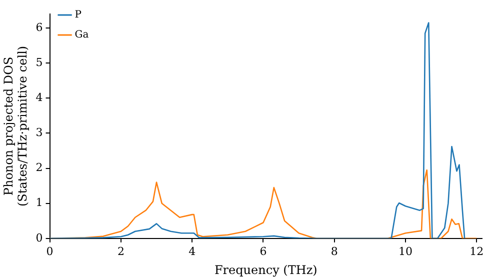 The height and width of the screenshot is (280, 500). What do you see at coordinates (263, 251) in the screenshot?
I see `x-tick-label: 6` at bounding box center [263, 251].